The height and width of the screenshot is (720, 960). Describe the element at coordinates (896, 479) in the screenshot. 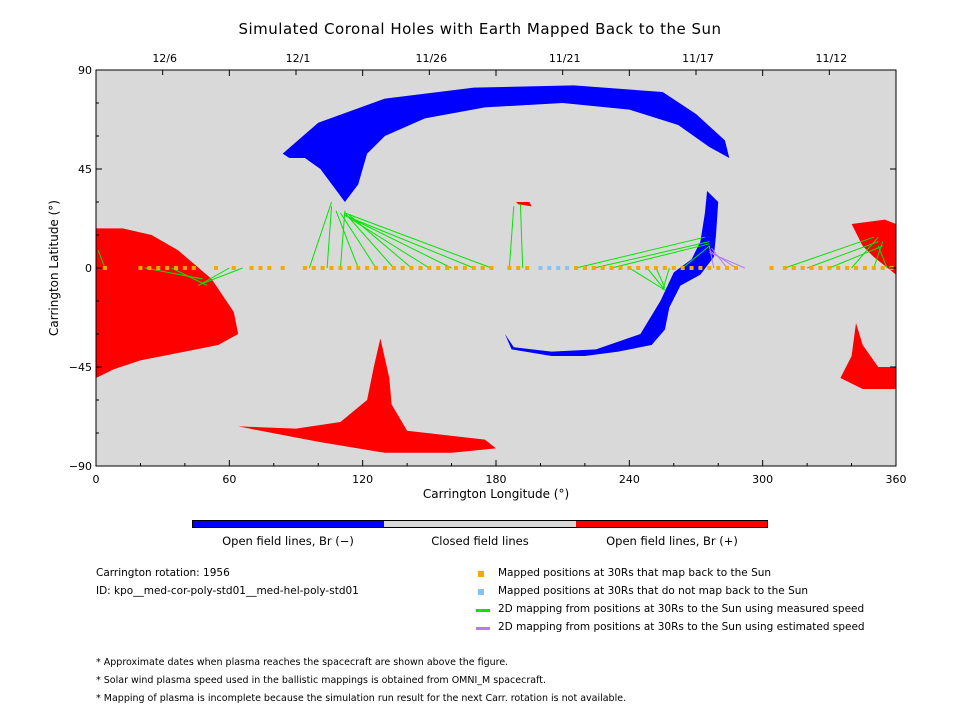

I see `x-tick-label: 360` at that location.